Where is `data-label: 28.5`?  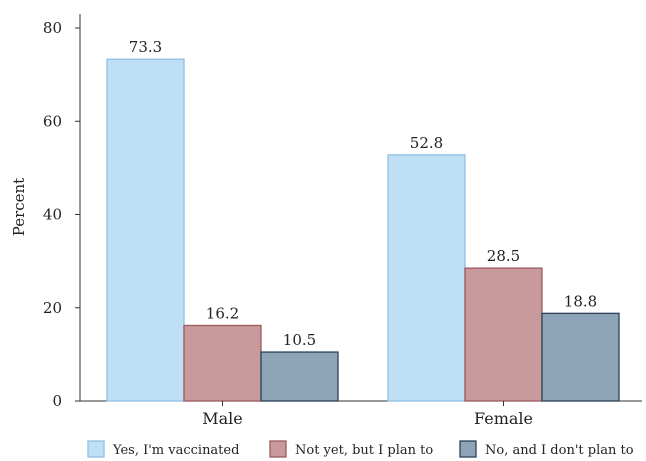
data-label: 28.5 is located at coordinates (503, 256).